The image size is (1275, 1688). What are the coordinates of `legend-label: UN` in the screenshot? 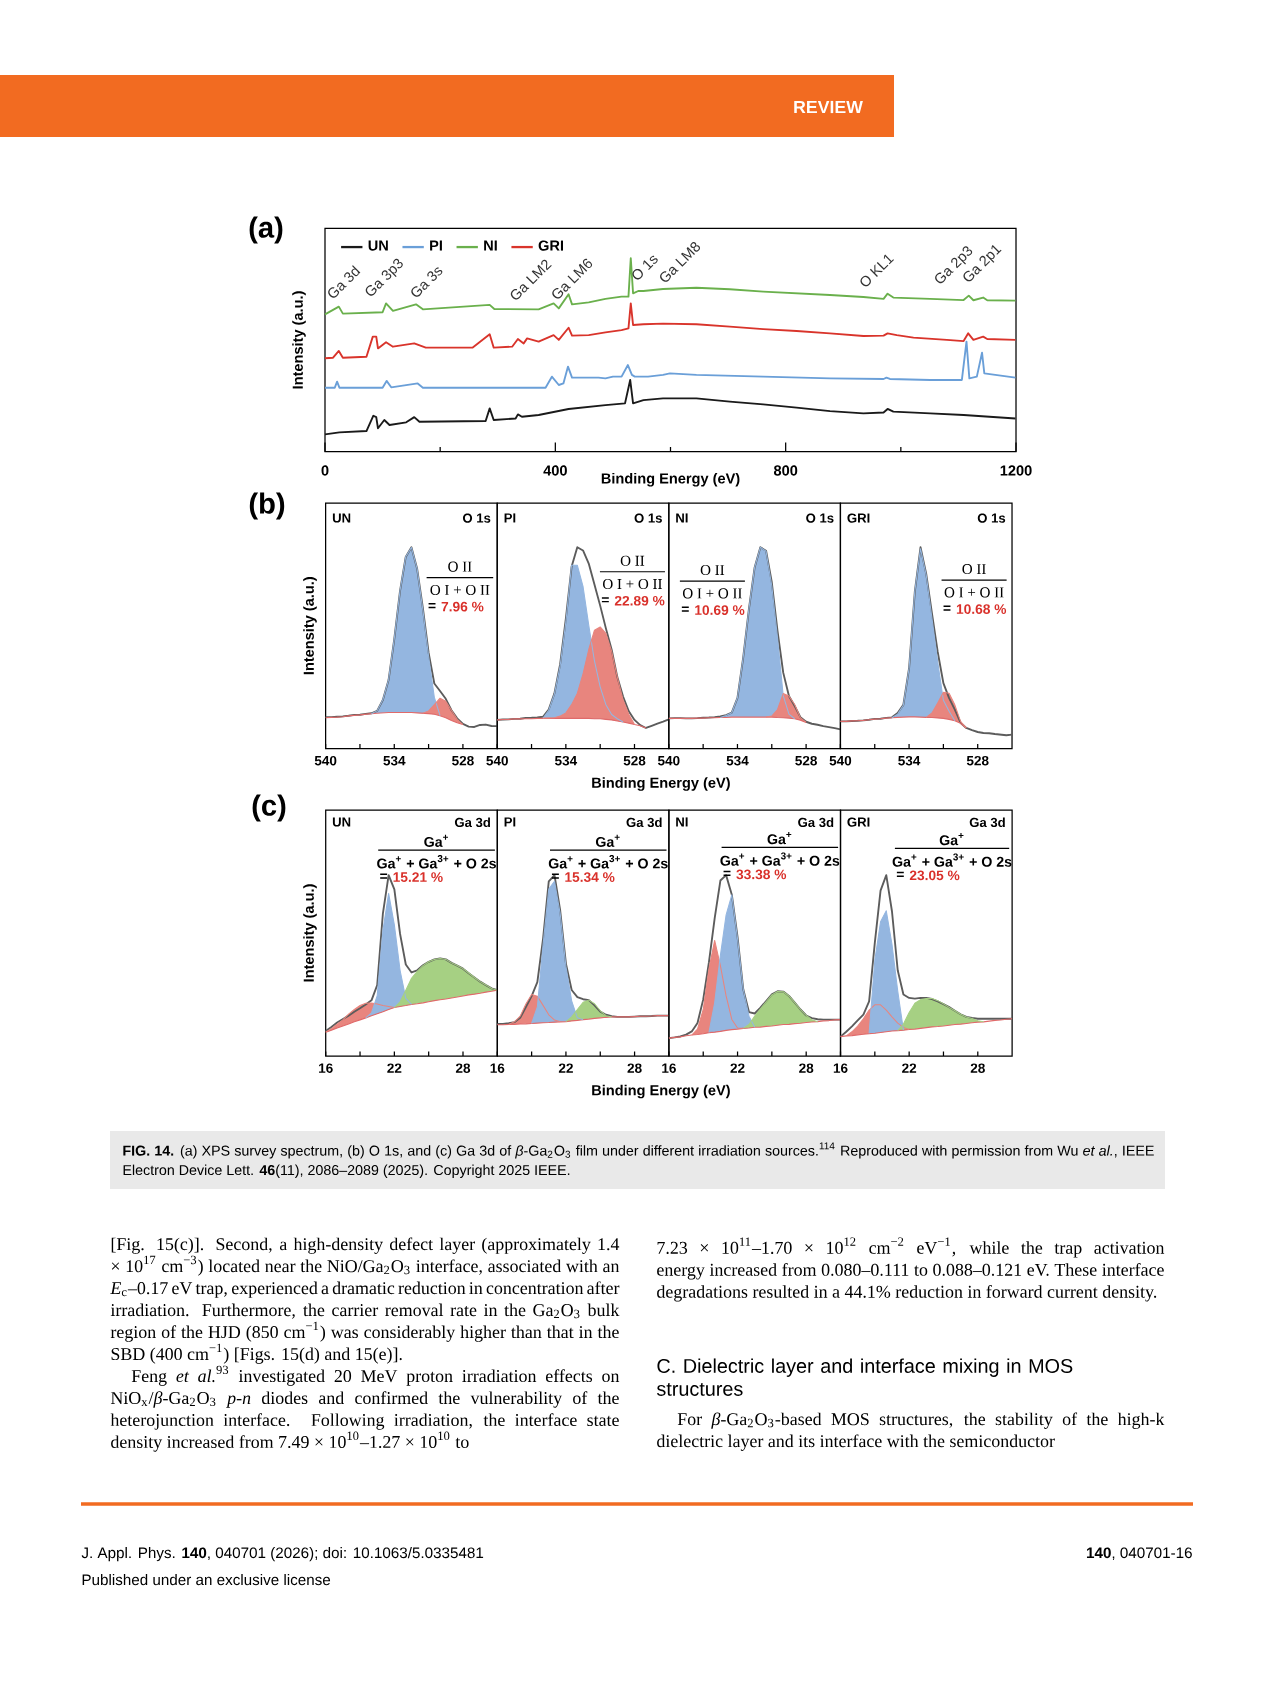 It's located at (378, 245).